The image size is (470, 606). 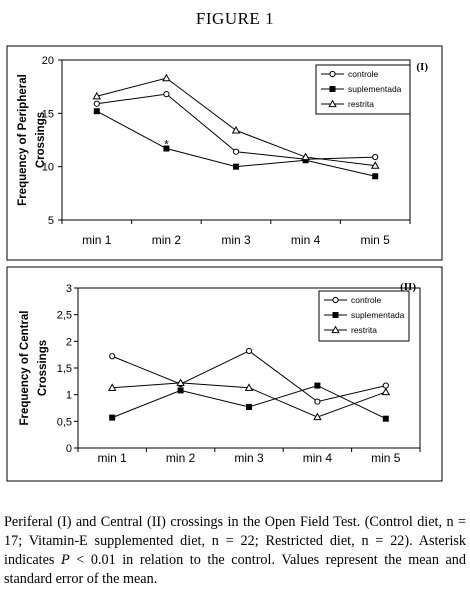 What do you see at coordinates (48, 114) in the screenshot?
I see `y-tick-label: 15` at bounding box center [48, 114].